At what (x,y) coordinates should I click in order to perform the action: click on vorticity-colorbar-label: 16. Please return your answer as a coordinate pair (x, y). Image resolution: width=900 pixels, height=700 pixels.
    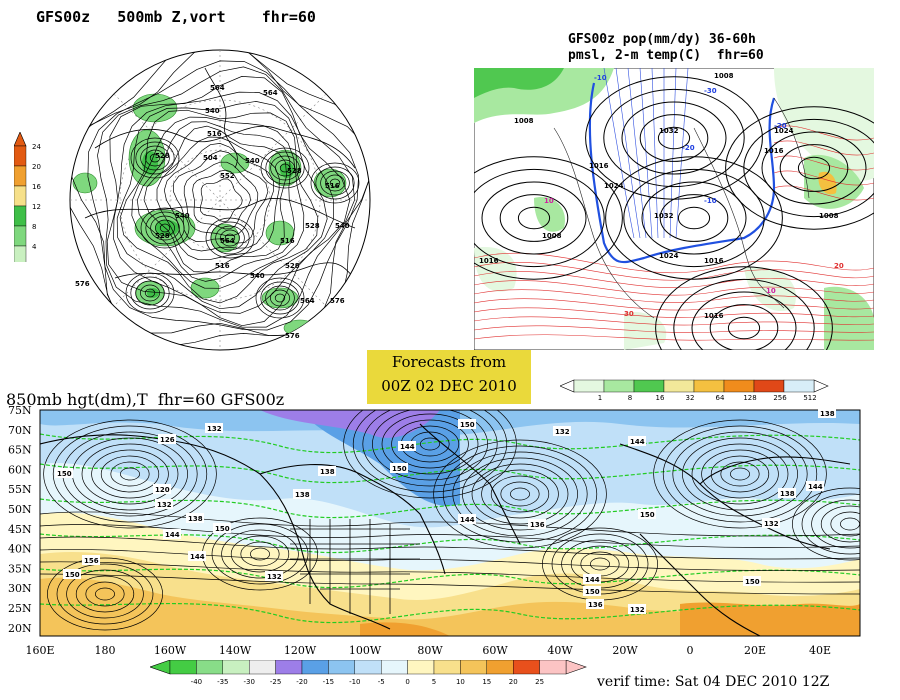
    Looking at the image, I should click on (36, 187).